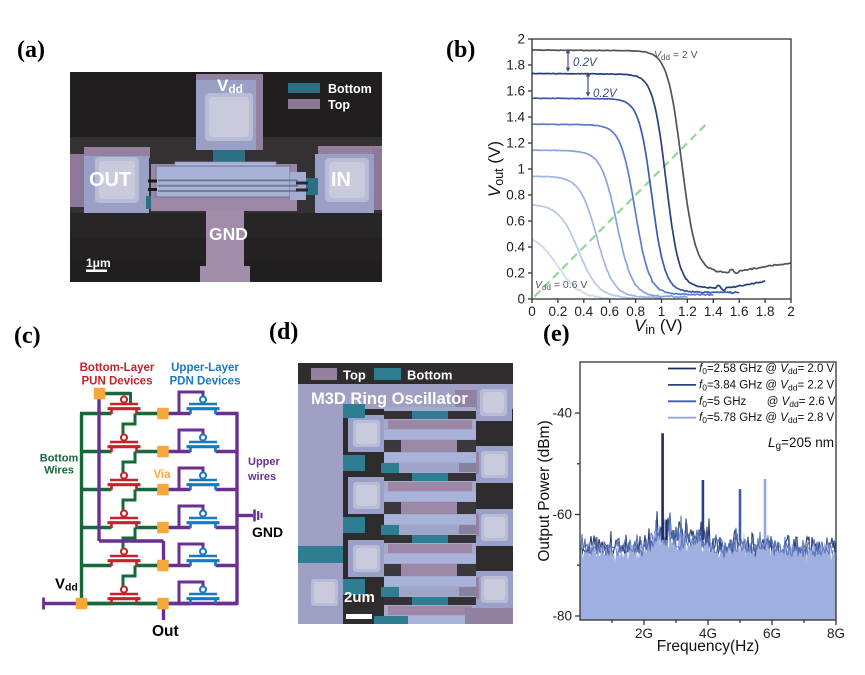  Describe the element at coordinates (644, 633) in the screenshot. I see `svg-text: 2G` at that location.